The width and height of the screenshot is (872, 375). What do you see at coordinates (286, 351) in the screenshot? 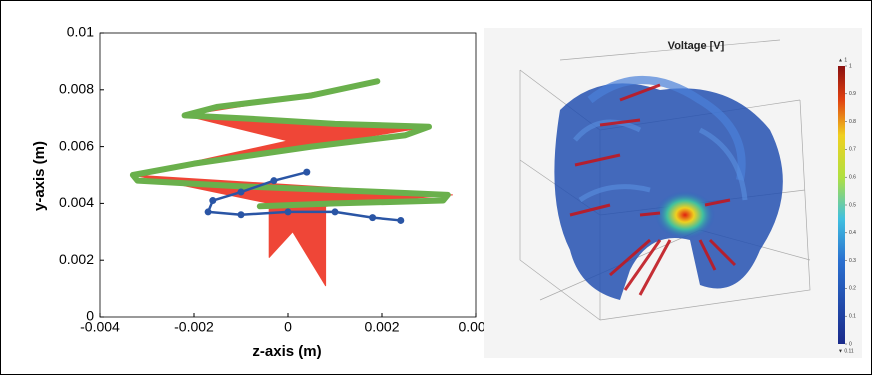
I see `x-axis-label: z-axis (m)` at bounding box center [286, 351].